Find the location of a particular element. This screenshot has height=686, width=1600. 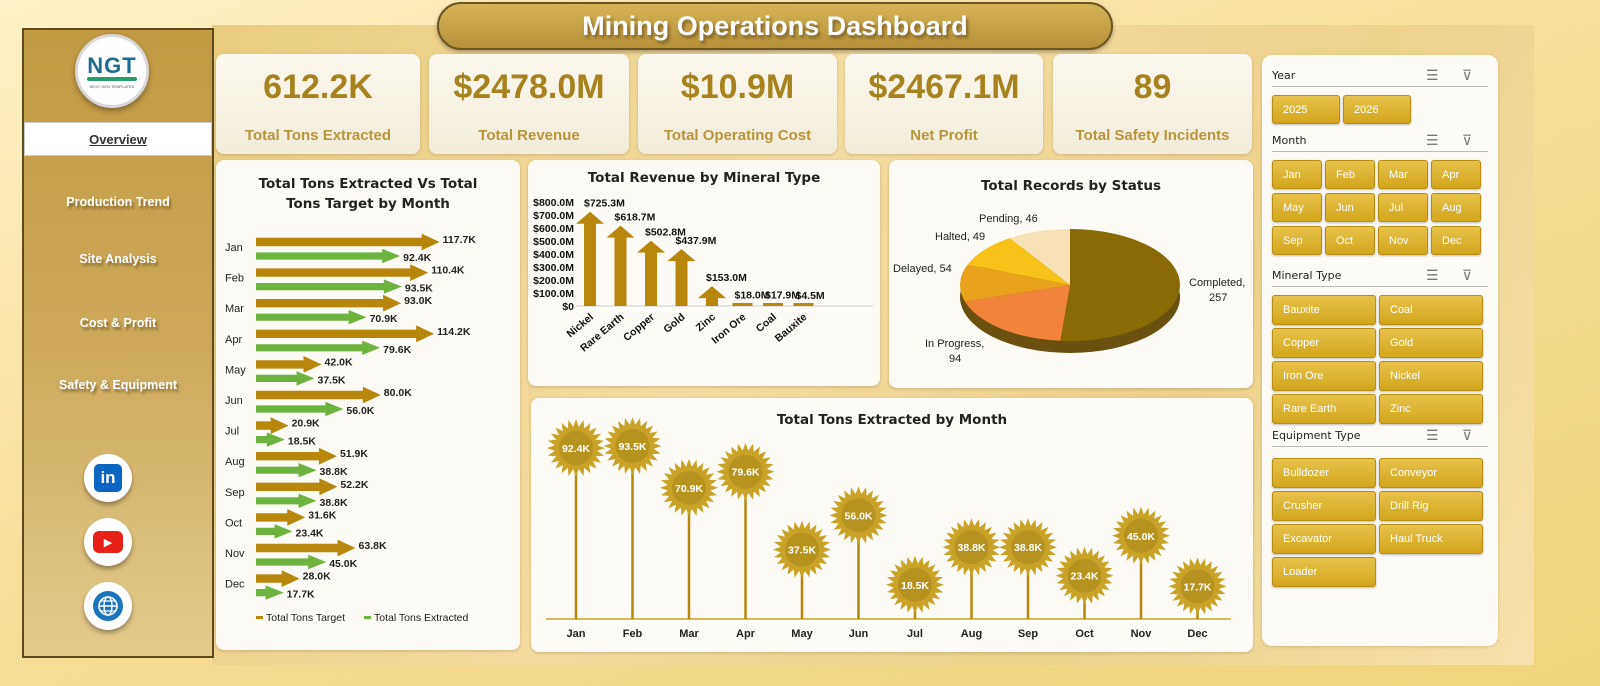

lollipop-data-label: 45.0K is located at coordinates (1141, 537).